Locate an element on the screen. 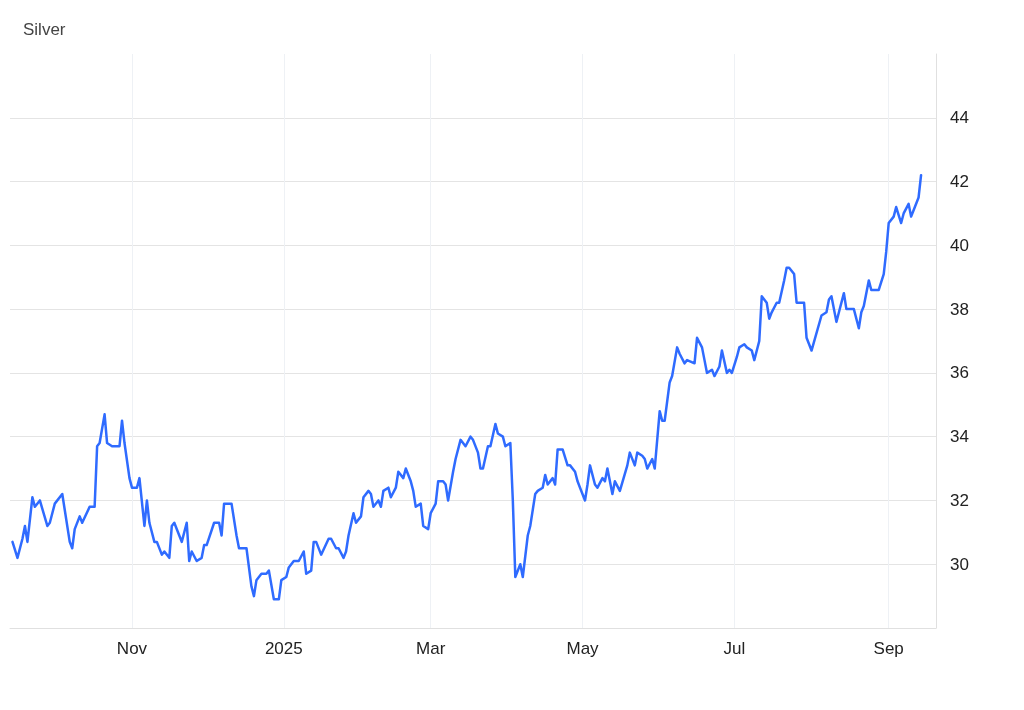 This screenshot has height=710, width=1024. y-tick-label: 42 is located at coordinates (959, 182).